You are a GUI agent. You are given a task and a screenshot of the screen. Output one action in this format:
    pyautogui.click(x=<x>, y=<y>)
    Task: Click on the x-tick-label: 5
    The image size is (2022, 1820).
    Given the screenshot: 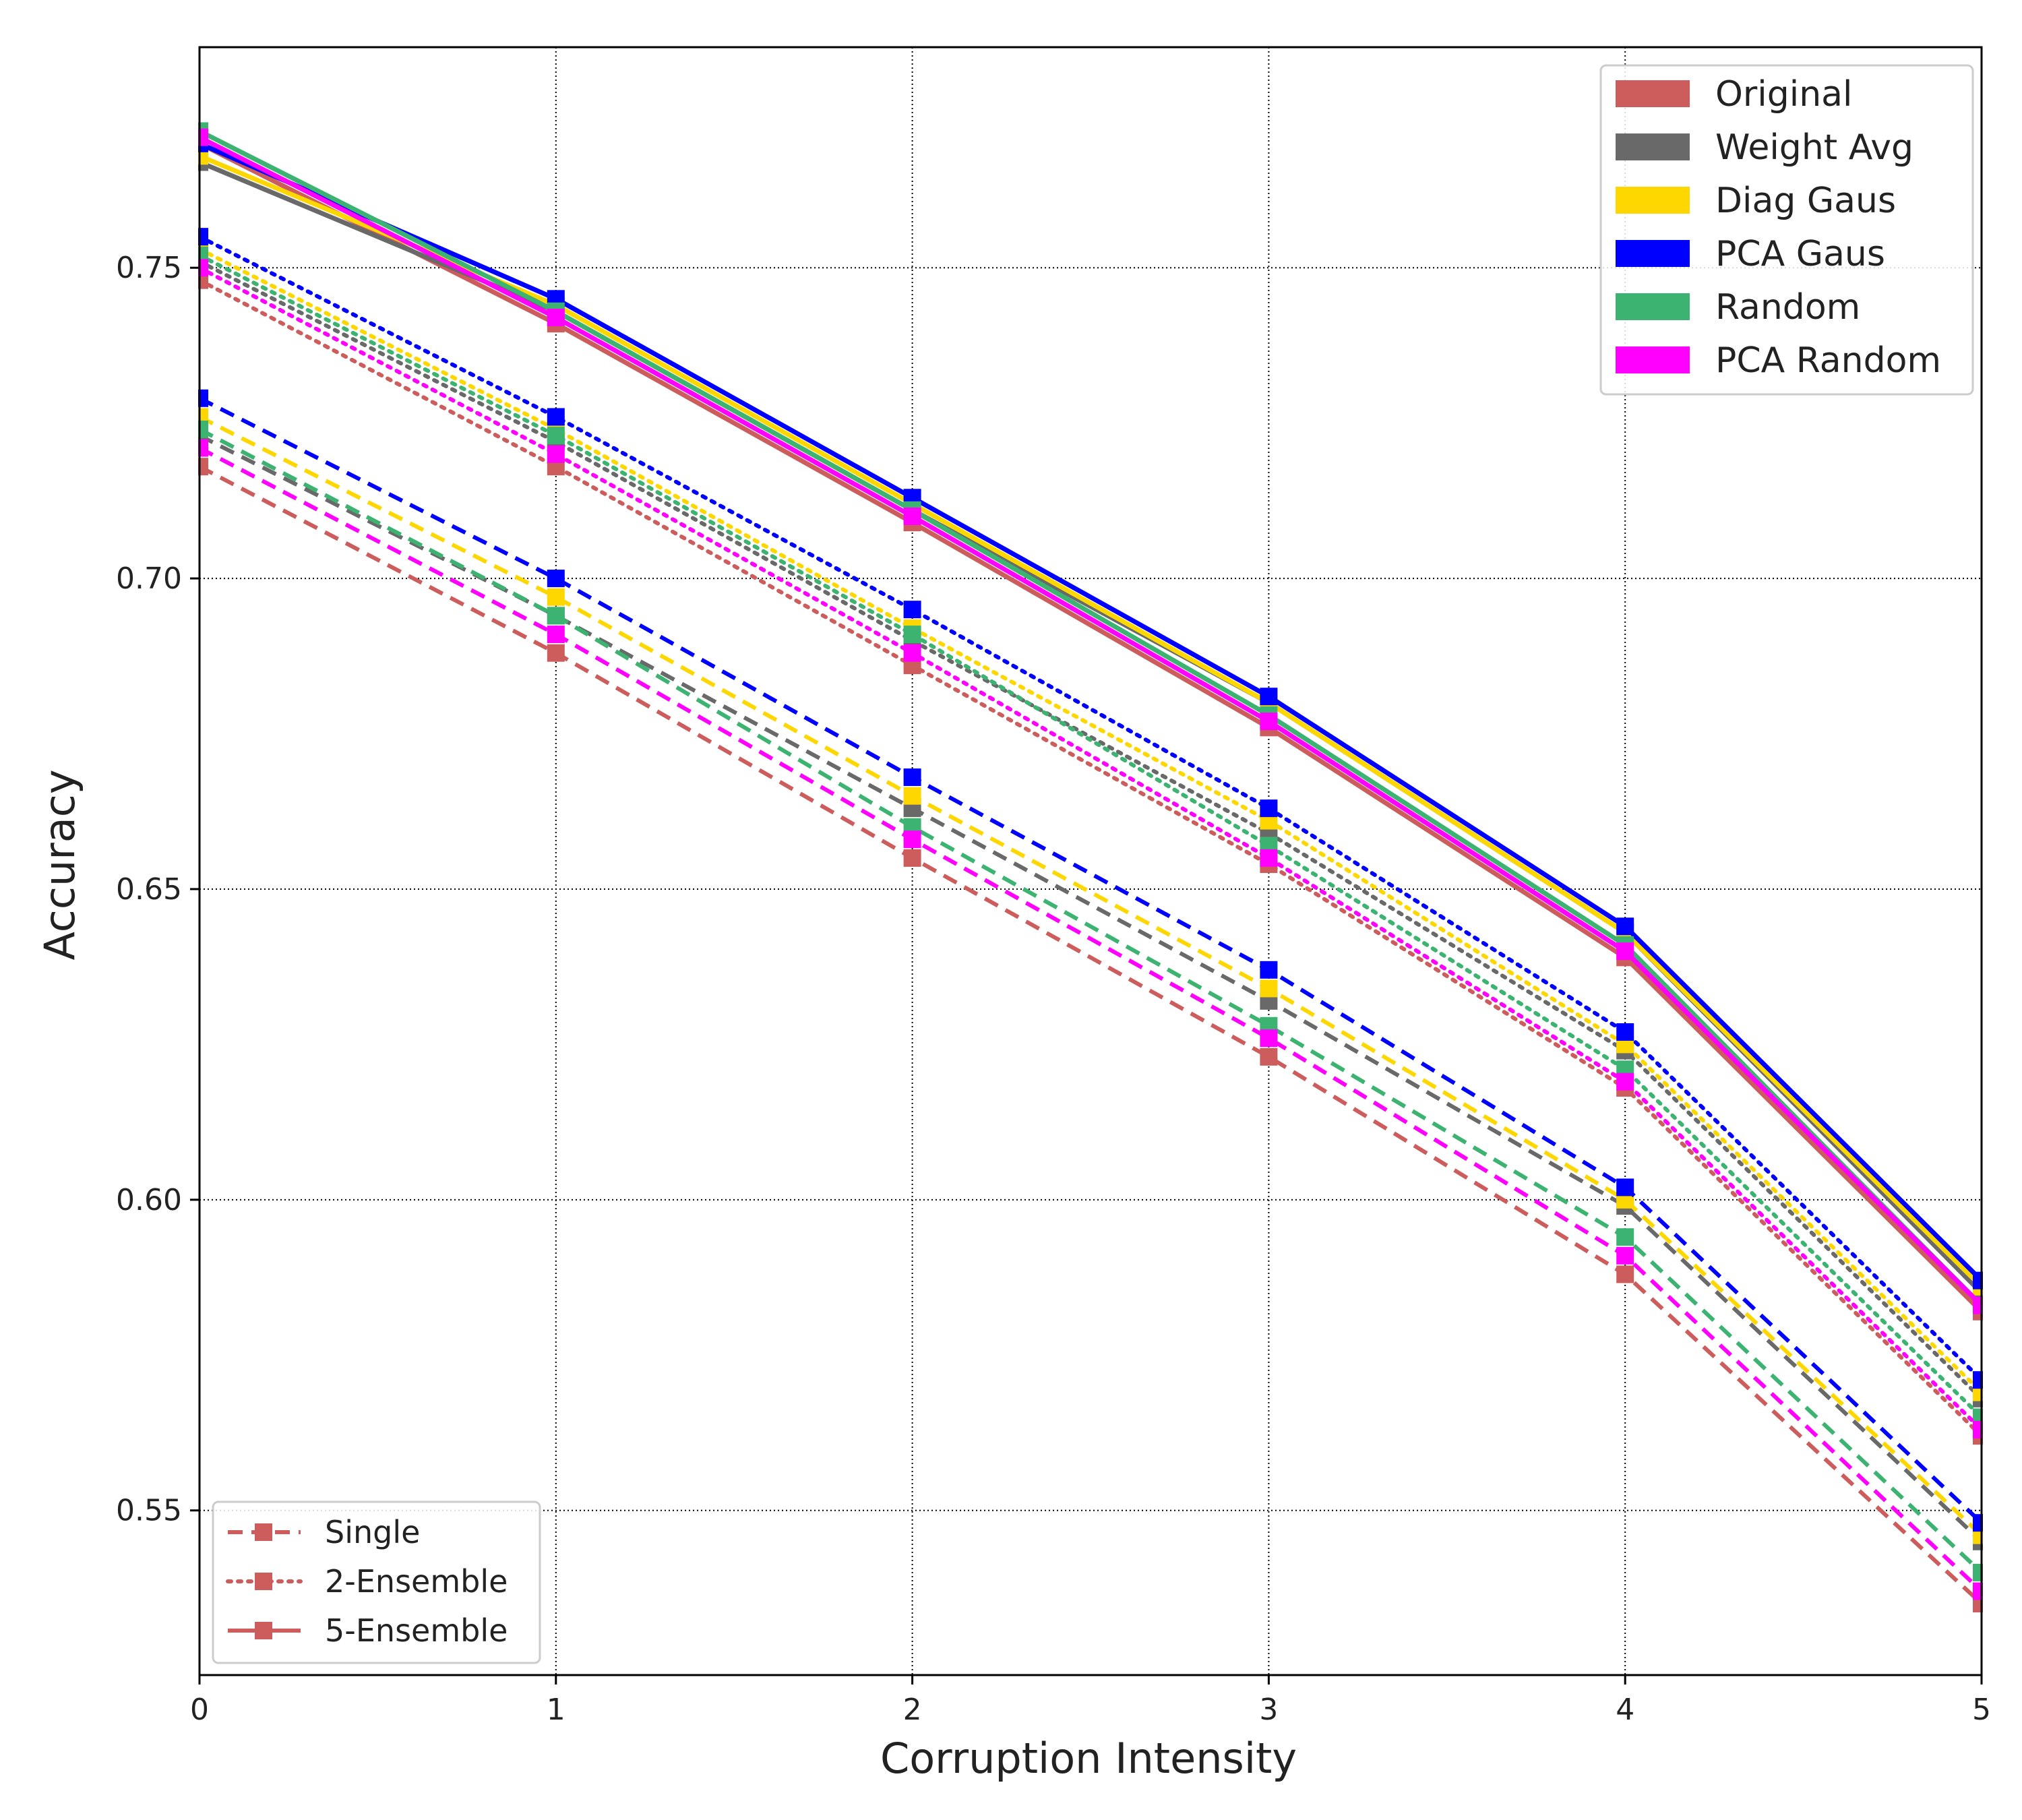 What is the action you would take?
    pyautogui.click(x=1982, y=1710)
    